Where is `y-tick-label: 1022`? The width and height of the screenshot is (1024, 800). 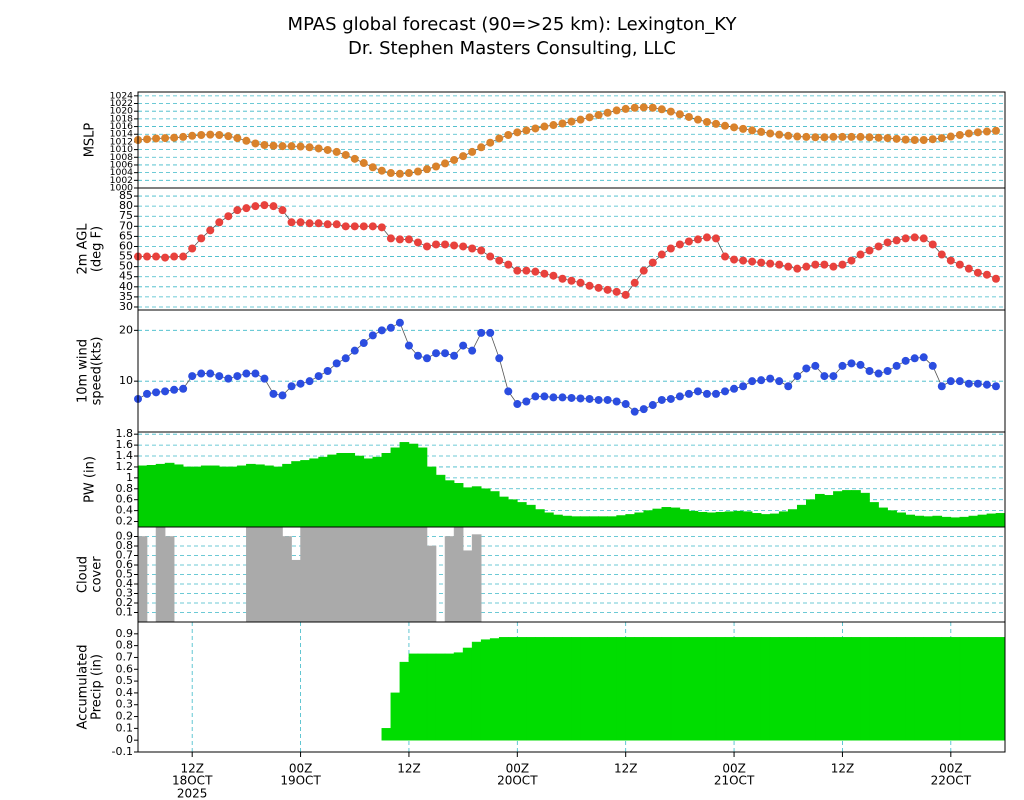
y-tick-label: 1022 is located at coordinates (121, 103).